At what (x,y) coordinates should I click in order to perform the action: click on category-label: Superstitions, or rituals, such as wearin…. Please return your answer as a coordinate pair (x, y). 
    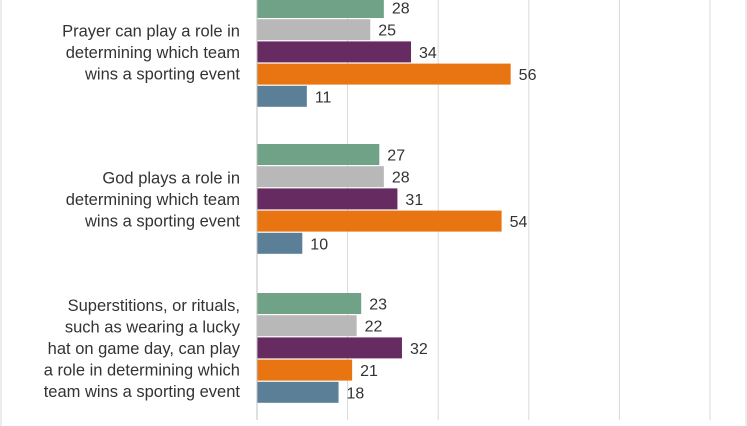
    Looking at the image, I should click on (142, 349).